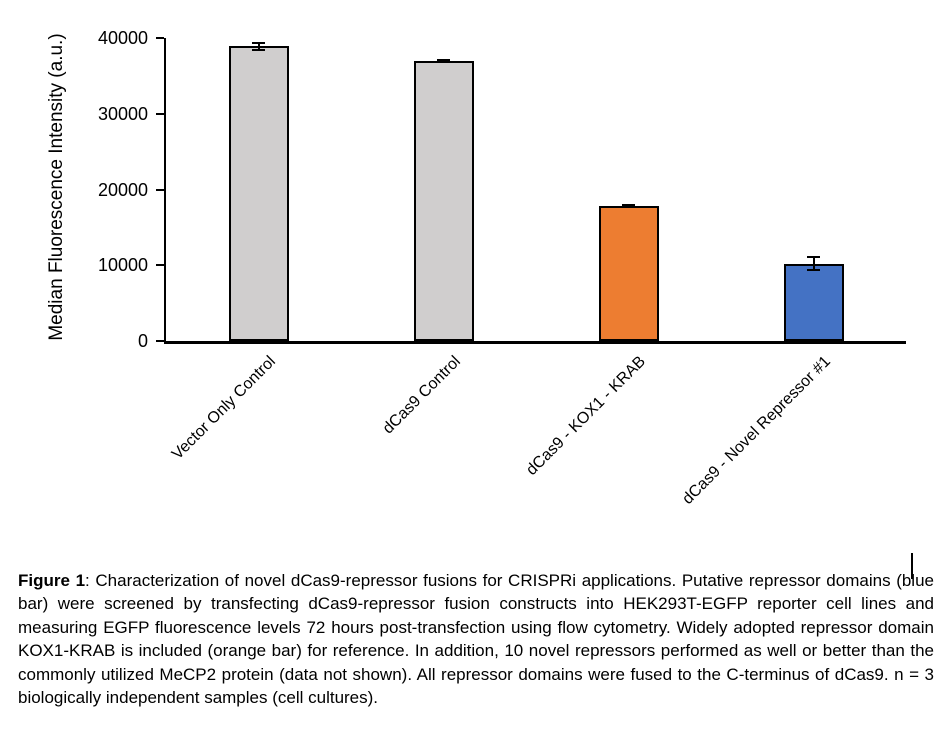 The width and height of the screenshot is (948, 735). What do you see at coordinates (912, 566) in the screenshot?
I see `text-cursor` at bounding box center [912, 566].